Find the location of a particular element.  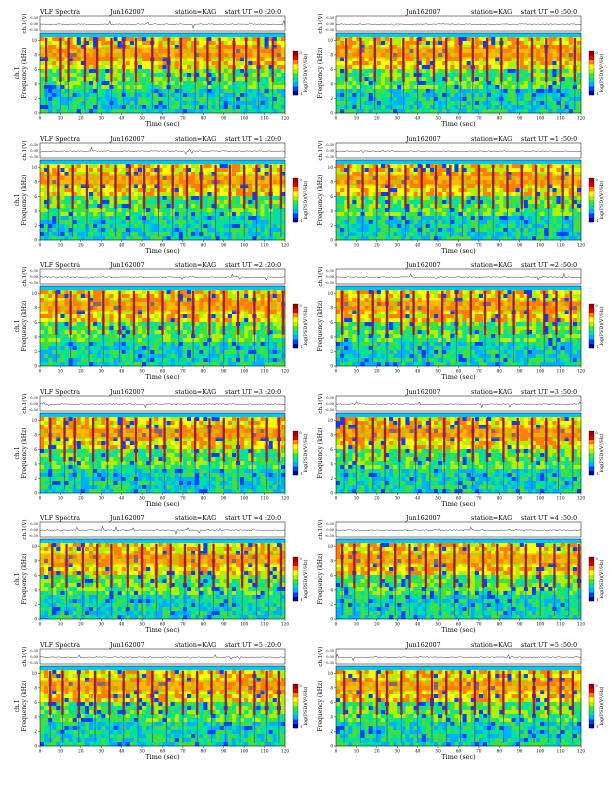

x-tick-label: 70 is located at coordinates (183, 245).